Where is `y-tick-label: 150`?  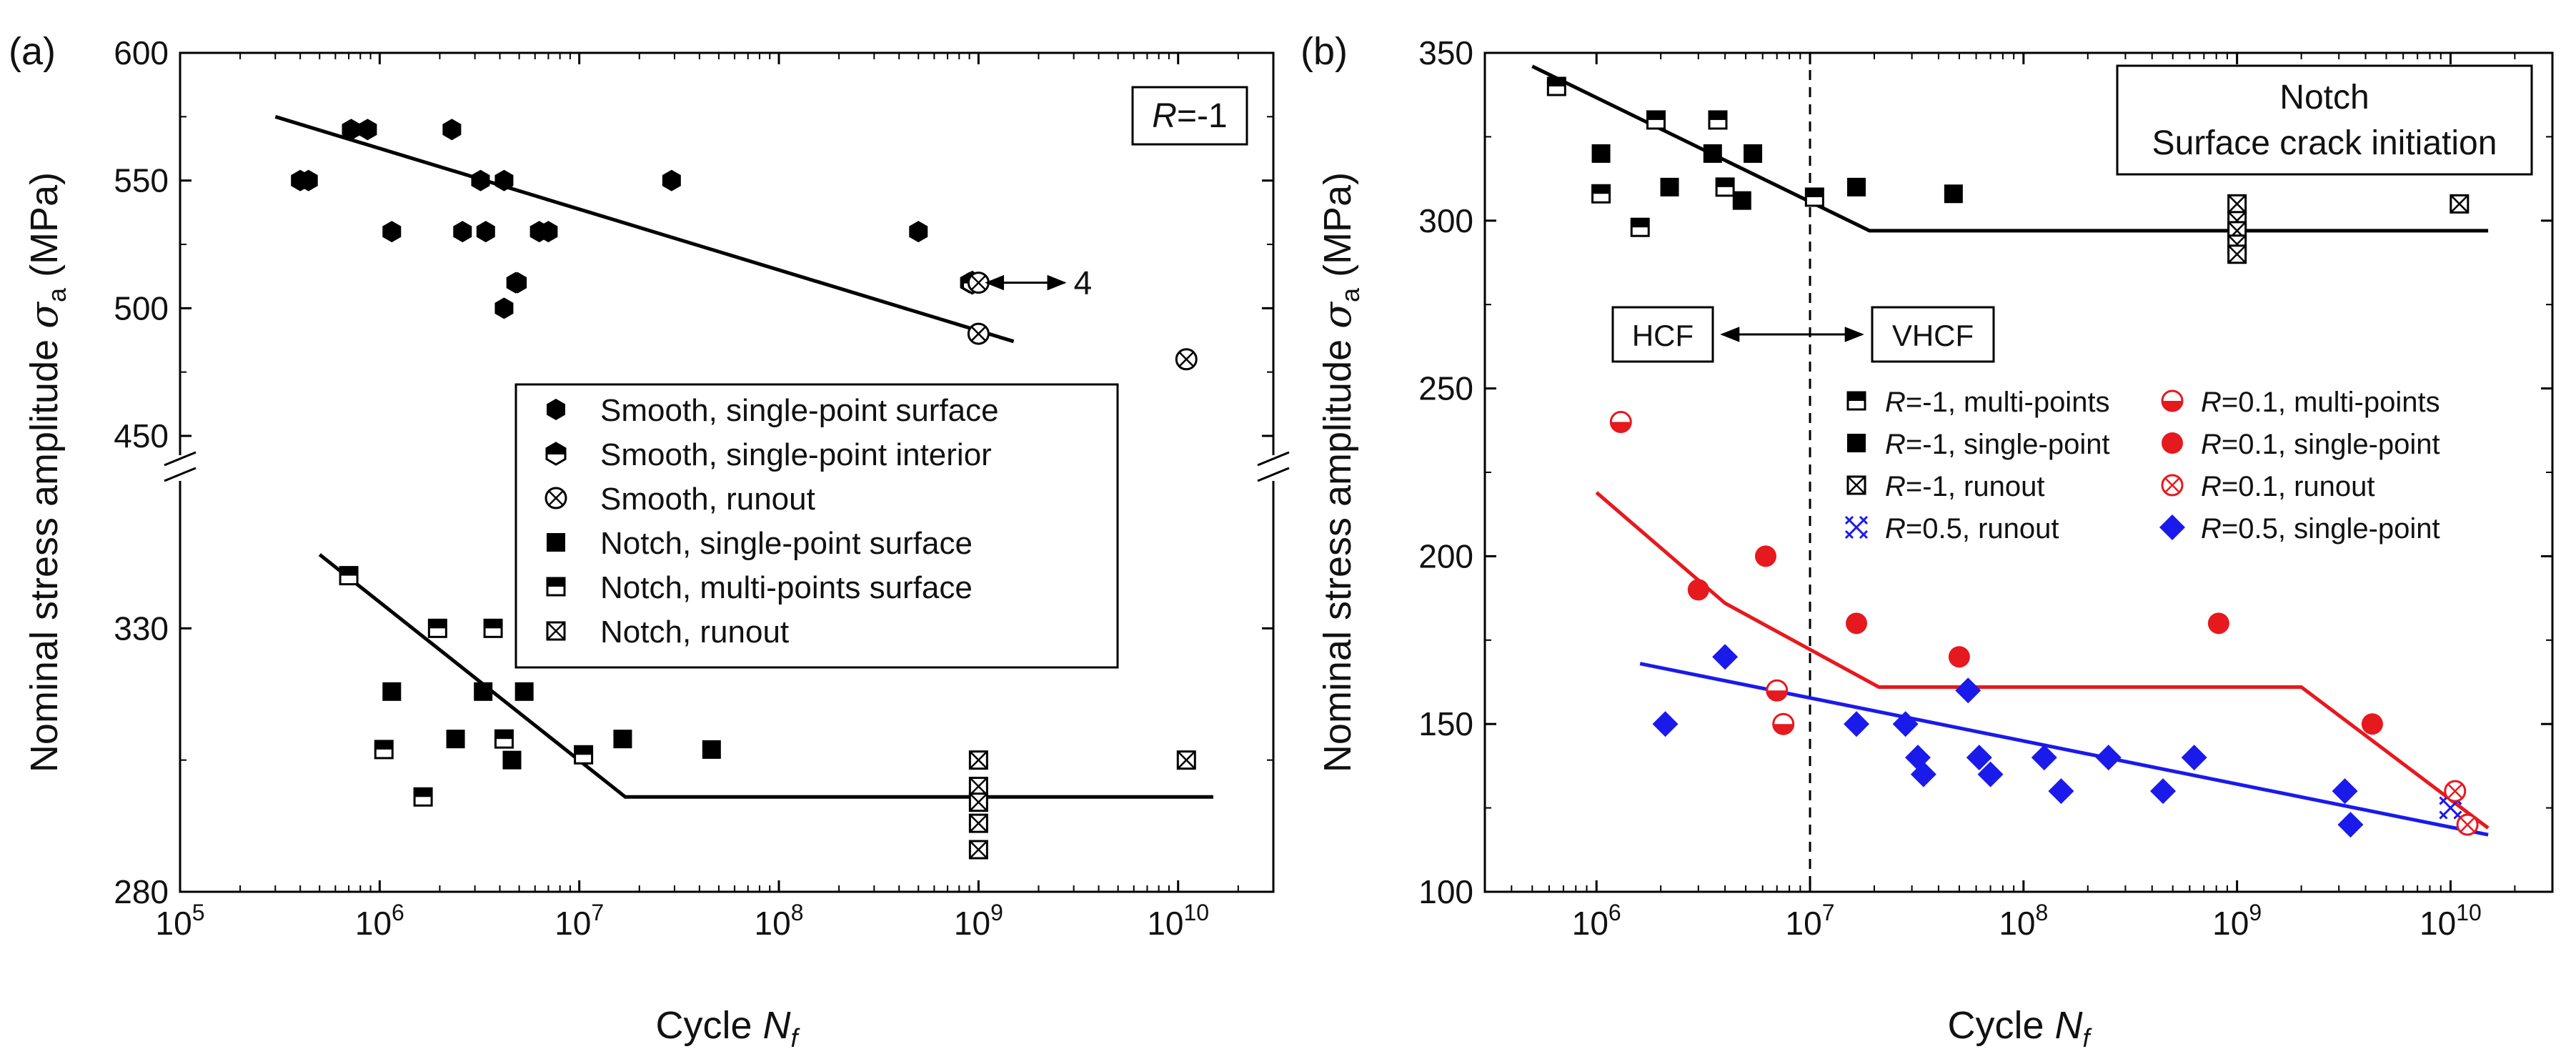 y-tick-label: 150 is located at coordinates (1445, 723).